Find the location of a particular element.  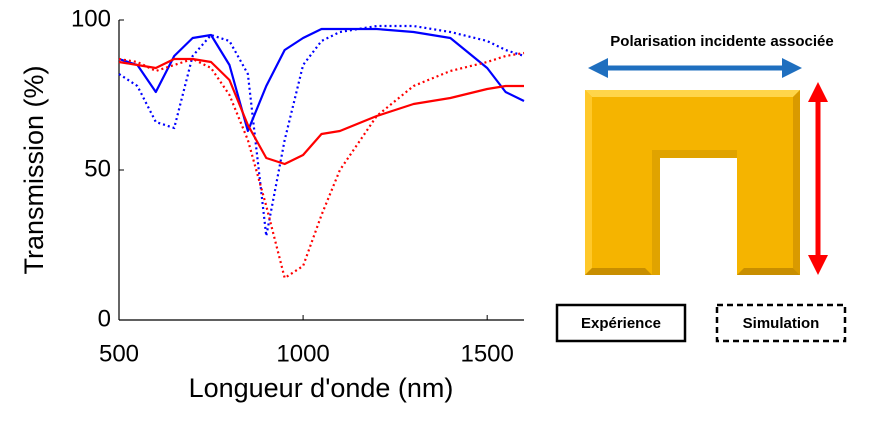

x-tick-label: 1500 is located at coordinates (486, 353).